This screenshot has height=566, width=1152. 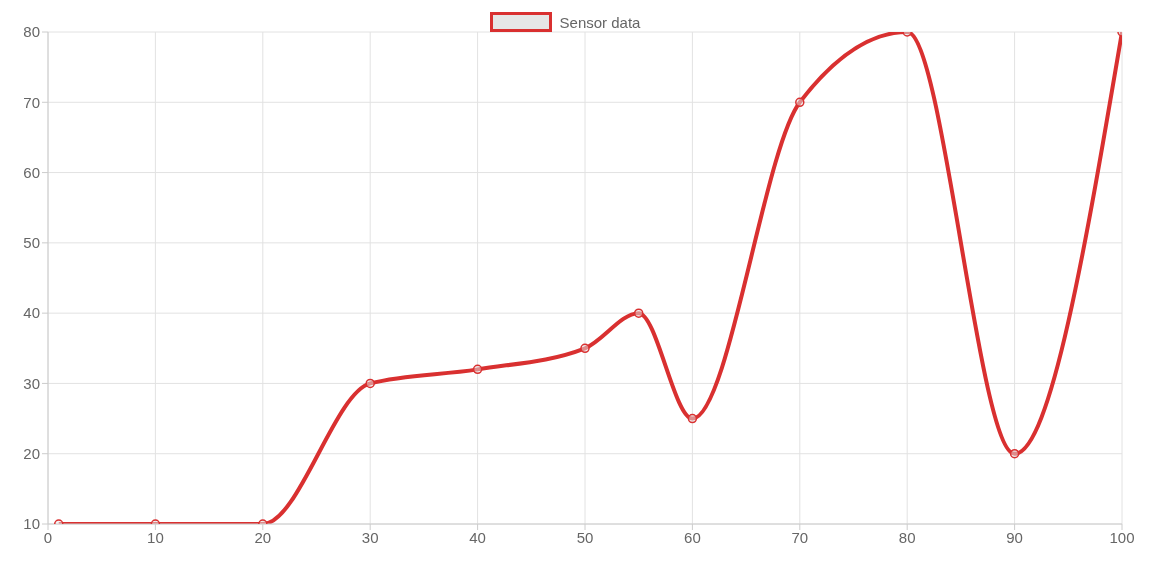 I want to click on x-tick-label: 40, so click(x=477, y=537).